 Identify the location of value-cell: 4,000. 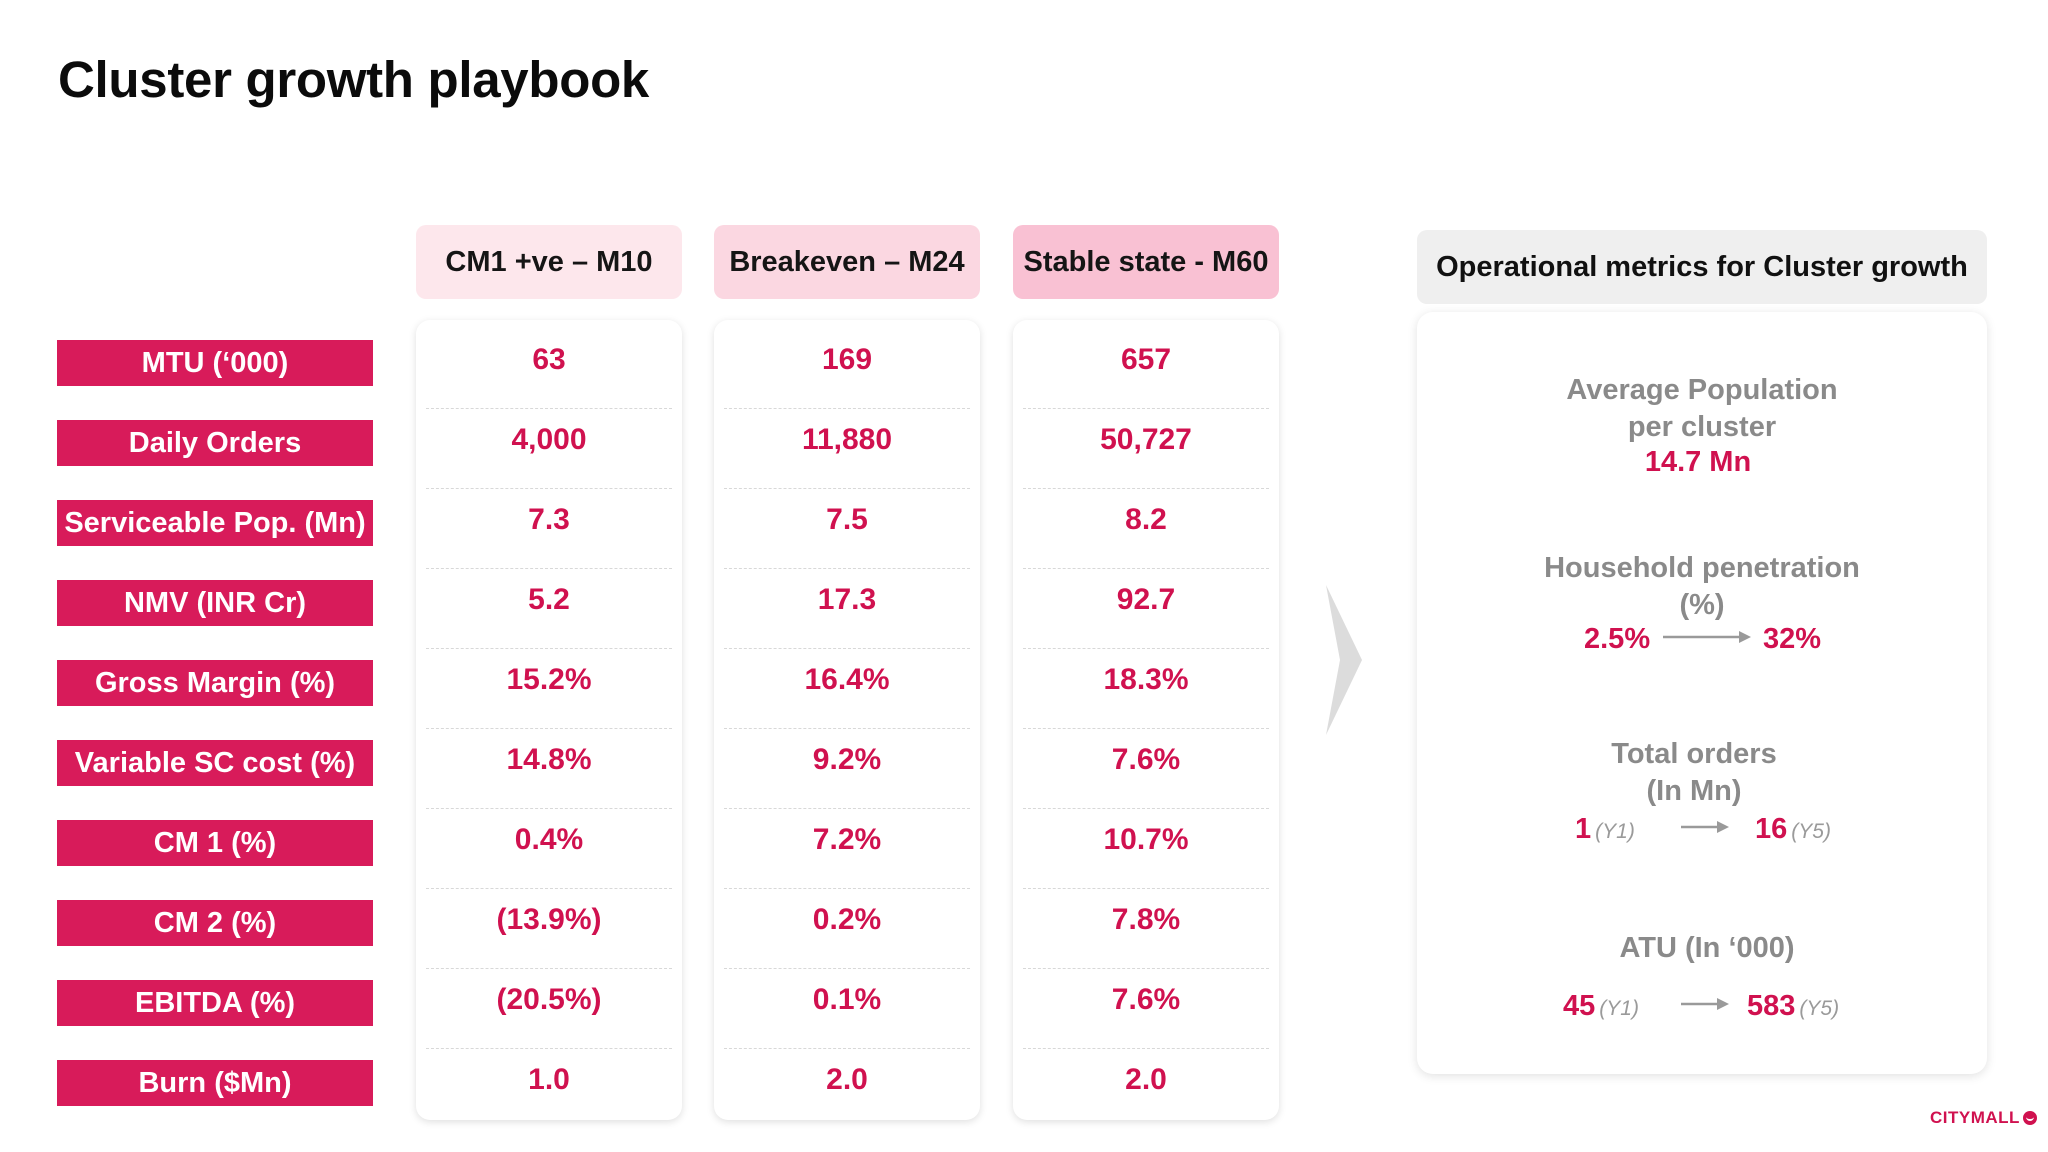
(549, 439).